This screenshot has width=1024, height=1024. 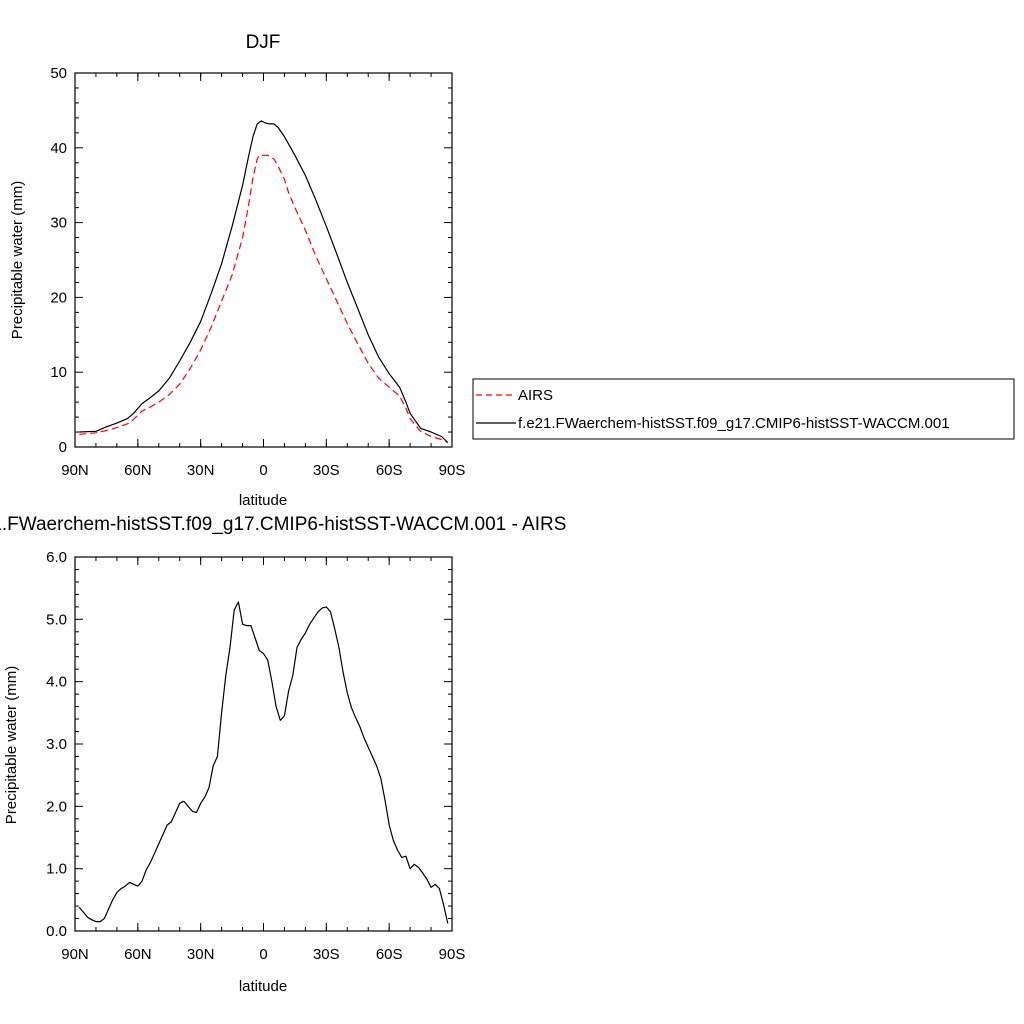 I want to click on top-y-tick-label: 30, so click(x=58, y=223).